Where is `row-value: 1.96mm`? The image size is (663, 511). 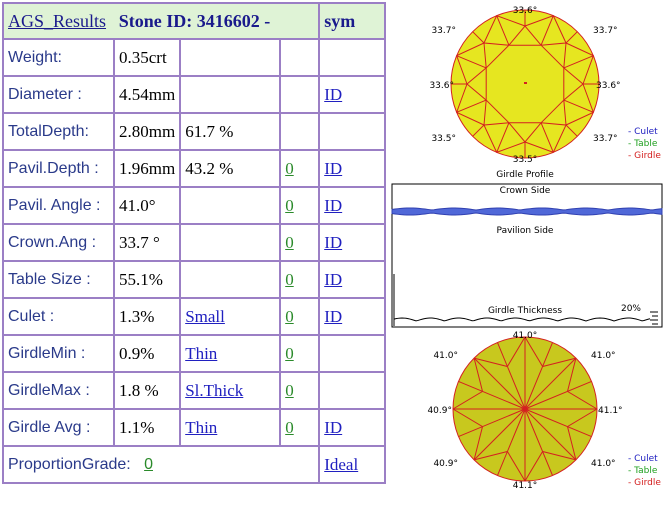
row-value: 1.96mm is located at coordinates (147, 168).